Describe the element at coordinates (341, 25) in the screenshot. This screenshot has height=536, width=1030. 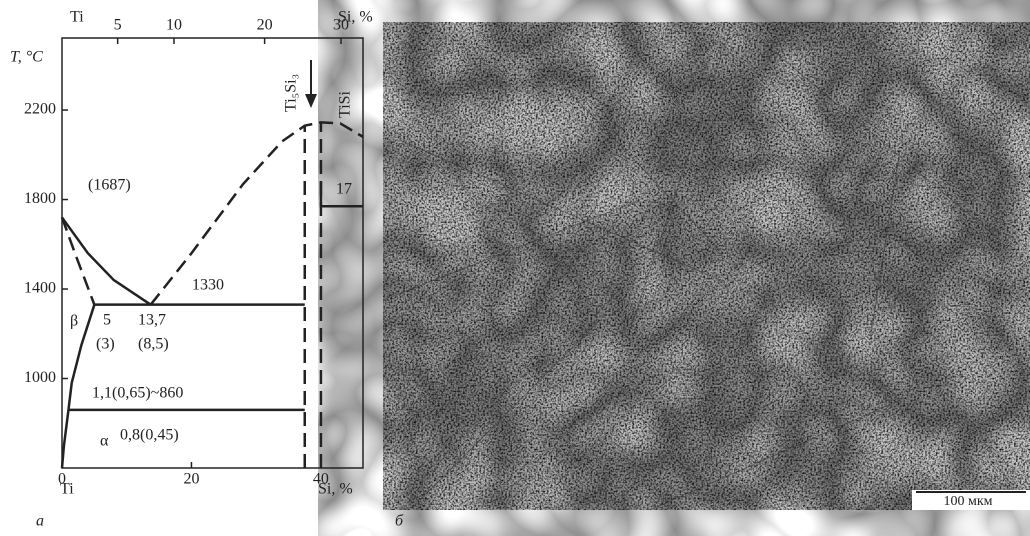
I see `top-tick-label: 30` at that location.